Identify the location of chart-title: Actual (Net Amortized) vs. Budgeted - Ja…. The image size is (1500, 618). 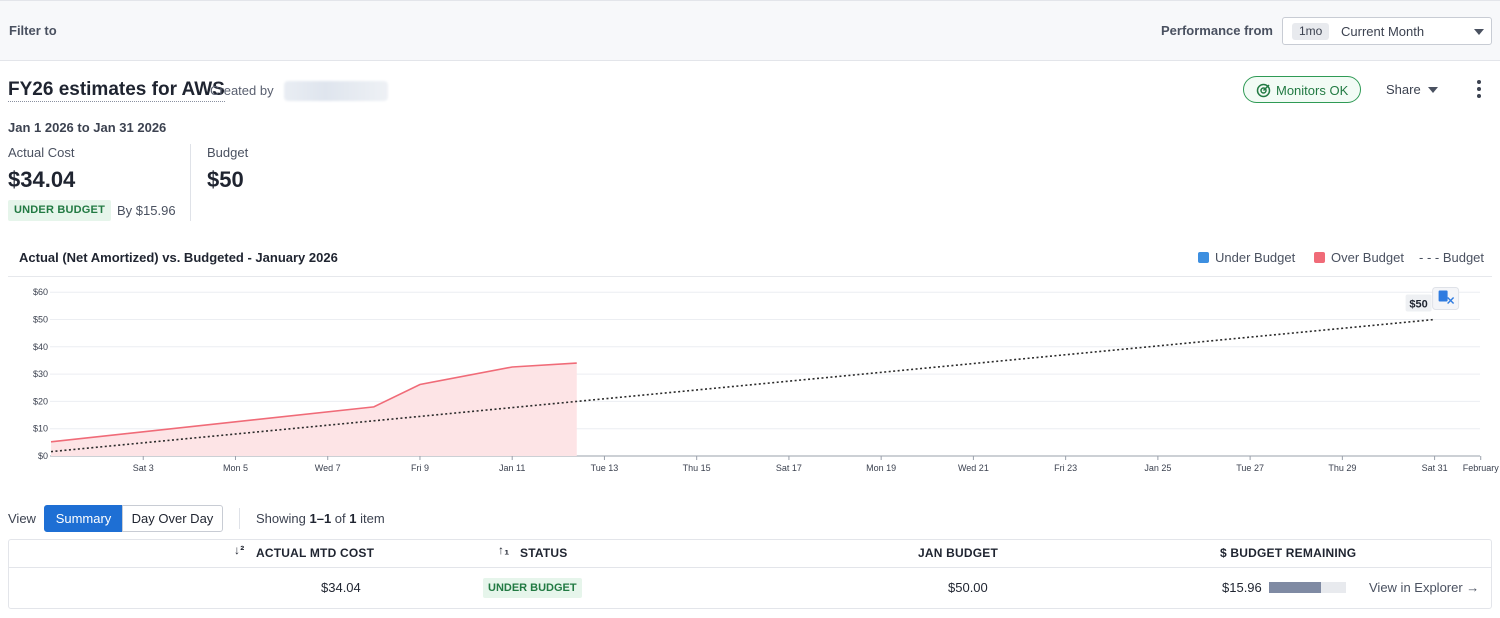
(178, 257).